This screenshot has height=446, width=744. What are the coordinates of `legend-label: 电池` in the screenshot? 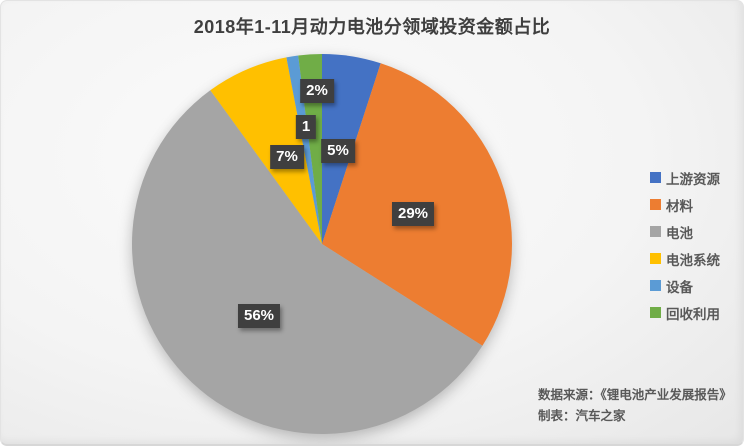 It's located at (679, 233).